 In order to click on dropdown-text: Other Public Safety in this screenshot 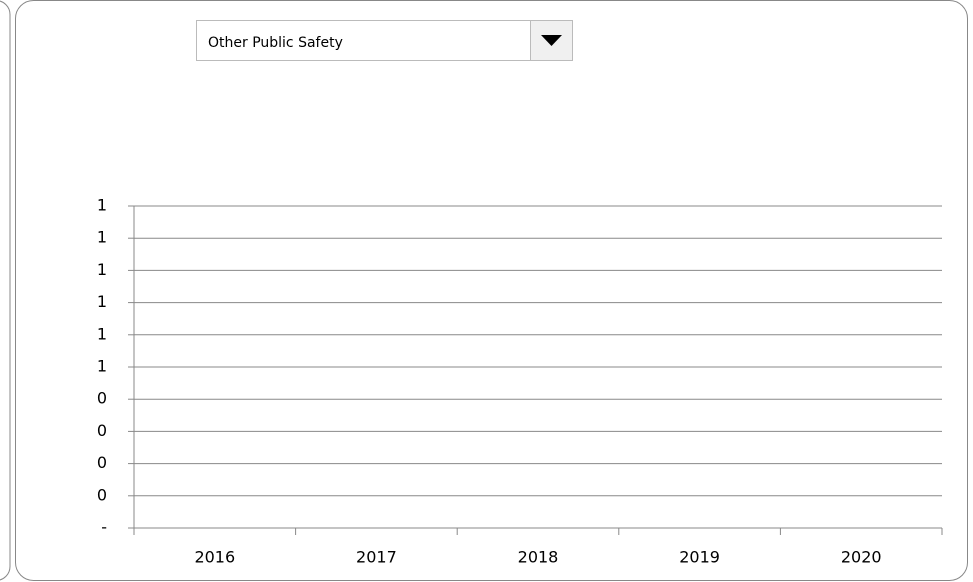, I will do `click(275, 43)`.